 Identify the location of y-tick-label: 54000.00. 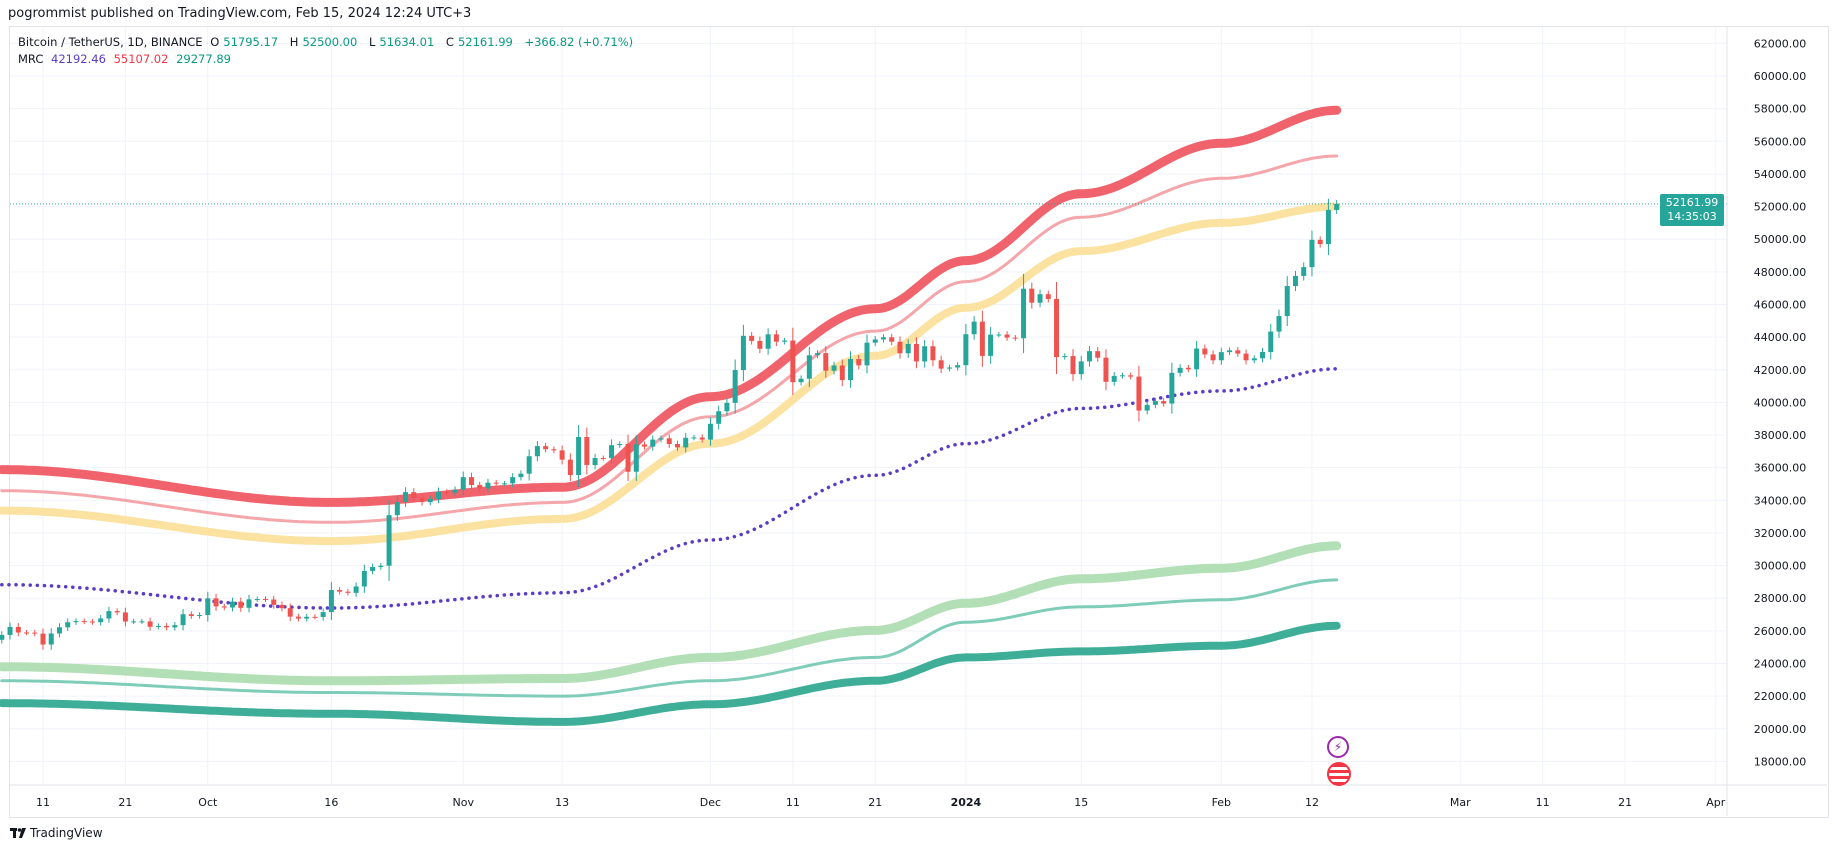
(1780, 174).